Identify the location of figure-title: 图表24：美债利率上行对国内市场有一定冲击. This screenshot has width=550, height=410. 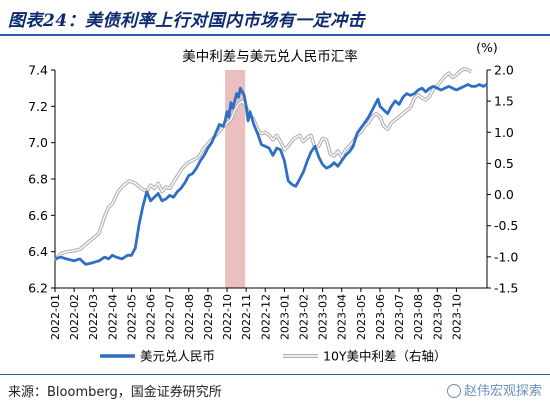
(187, 21).